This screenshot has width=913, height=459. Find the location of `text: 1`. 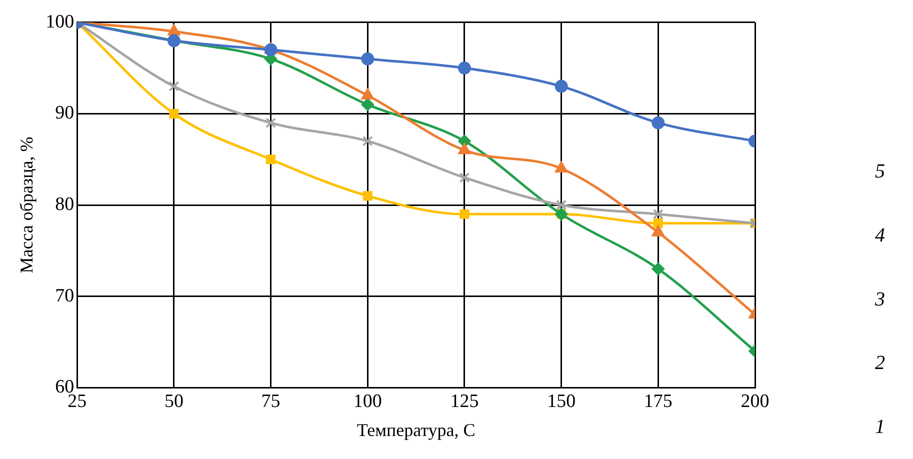

text: 1 is located at coordinates (880, 427).